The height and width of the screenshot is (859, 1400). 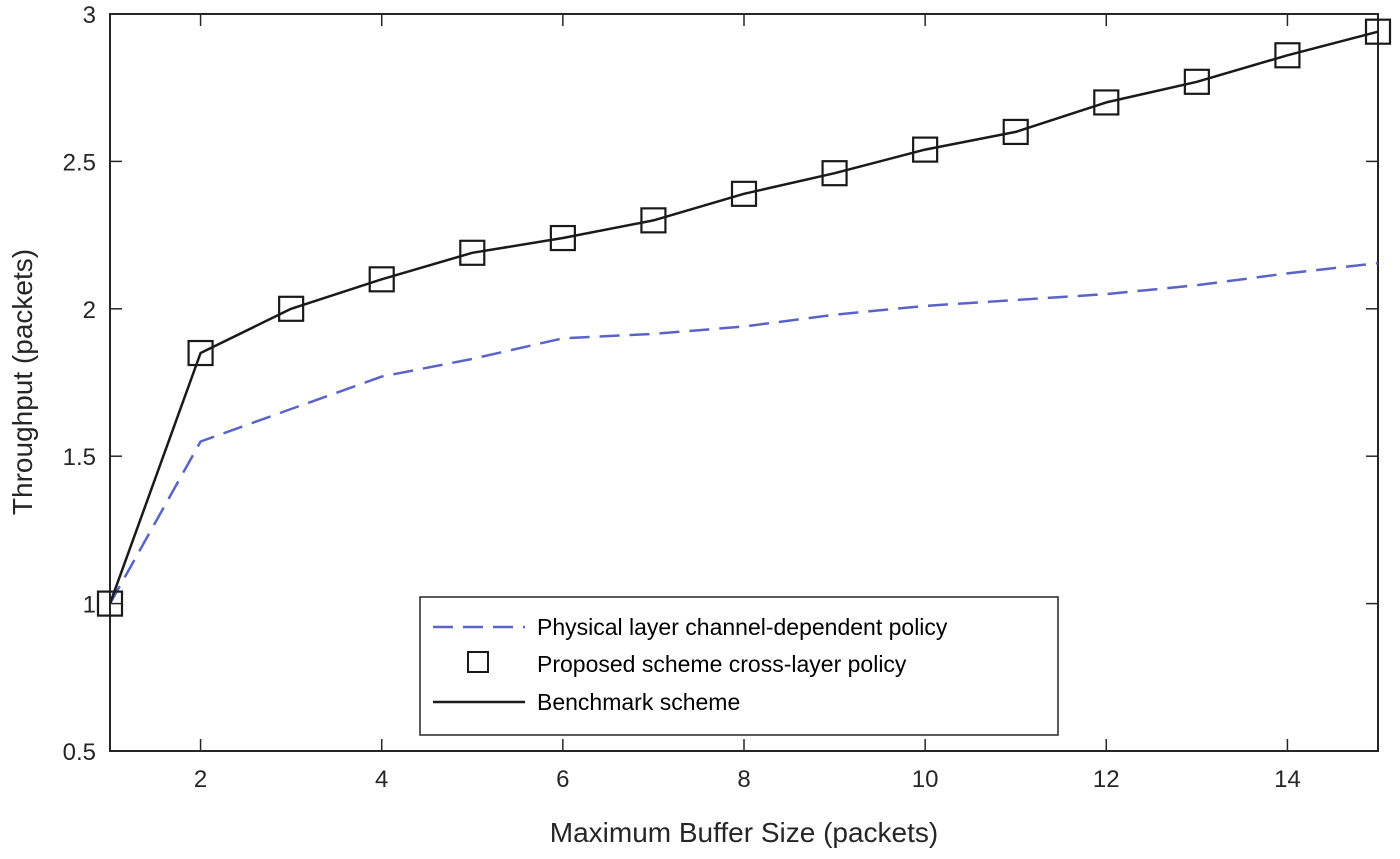 I want to click on y-tick-label: 1, so click(x=89, y=605).